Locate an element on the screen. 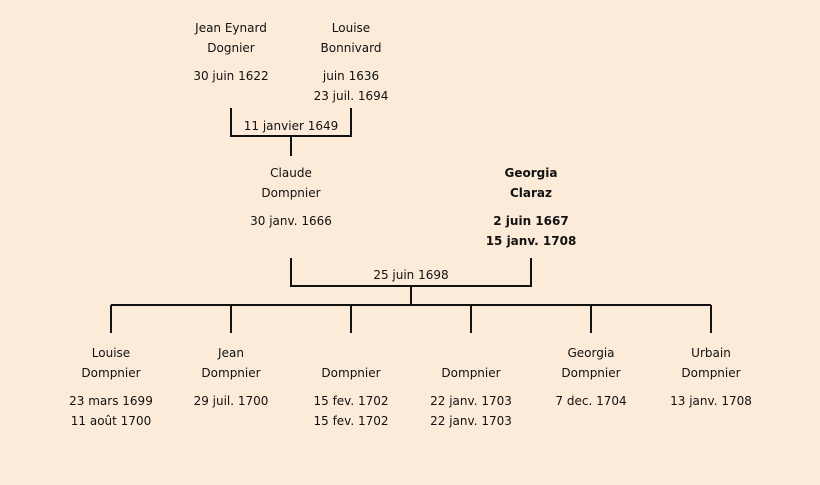 The image size is (820, 485). birth-date: 30 janv. 1666 is located at coordinates (291, 221).